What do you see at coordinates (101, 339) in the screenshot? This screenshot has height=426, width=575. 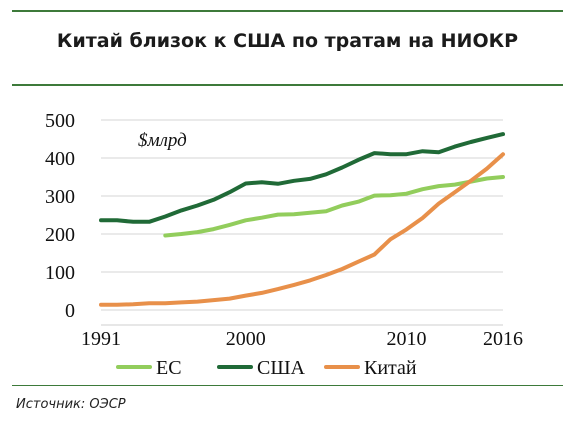 I see `x-tick-label: 1991` at bounding box center [101, 339].